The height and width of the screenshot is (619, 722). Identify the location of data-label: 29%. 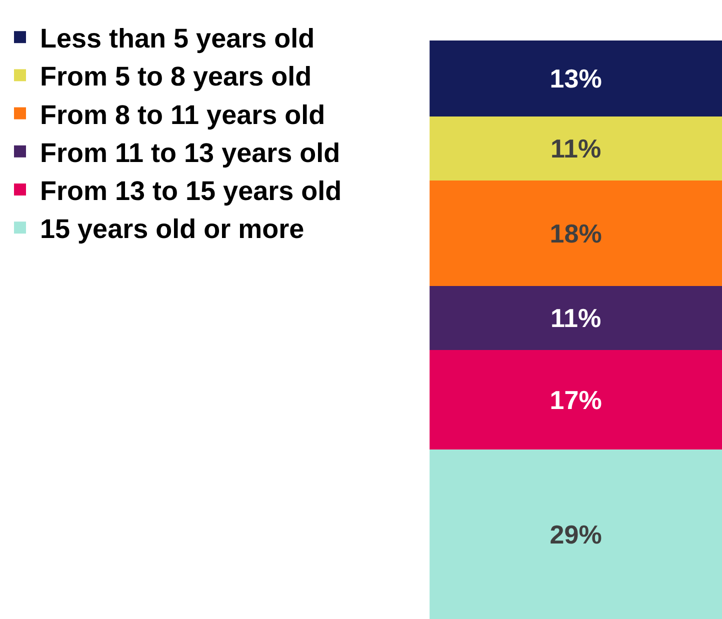
(576, 534).